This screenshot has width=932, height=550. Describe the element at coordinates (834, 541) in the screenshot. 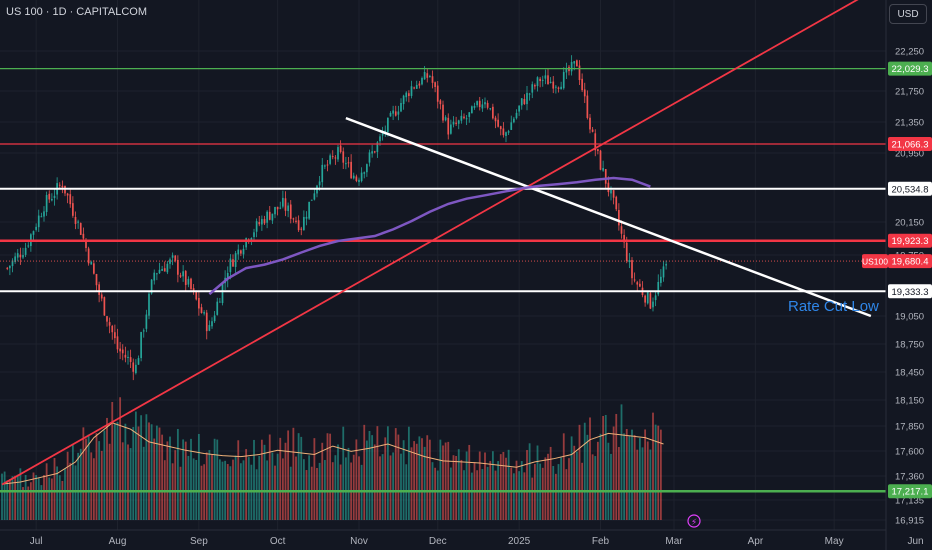

I see `x-tick-label: May` at that location.